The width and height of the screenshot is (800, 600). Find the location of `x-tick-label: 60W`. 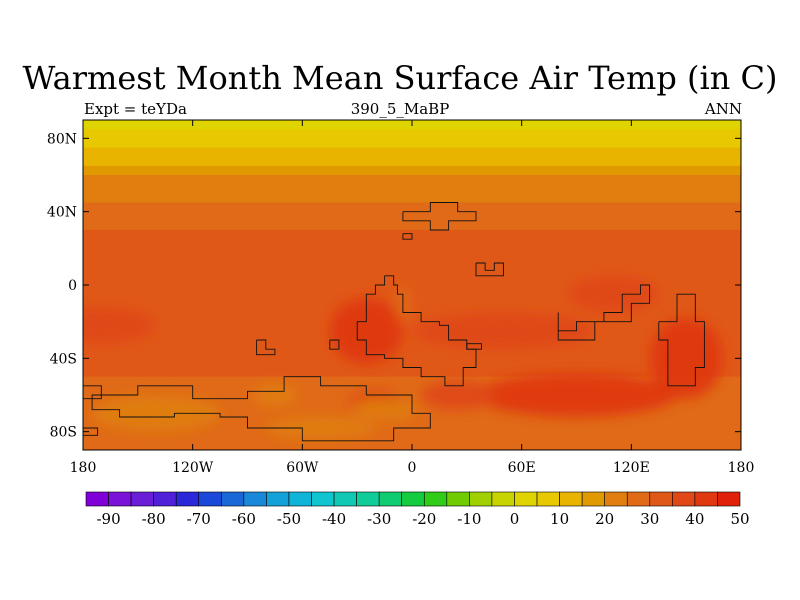

x-tick-label: 60W is located at coordinates (302, 468).